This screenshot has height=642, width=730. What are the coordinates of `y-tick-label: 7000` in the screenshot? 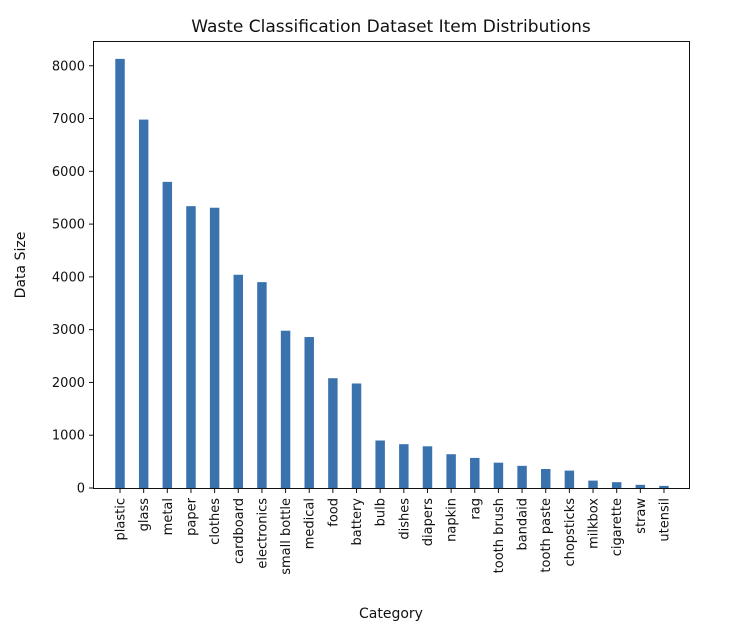 It's located at (68, 119).